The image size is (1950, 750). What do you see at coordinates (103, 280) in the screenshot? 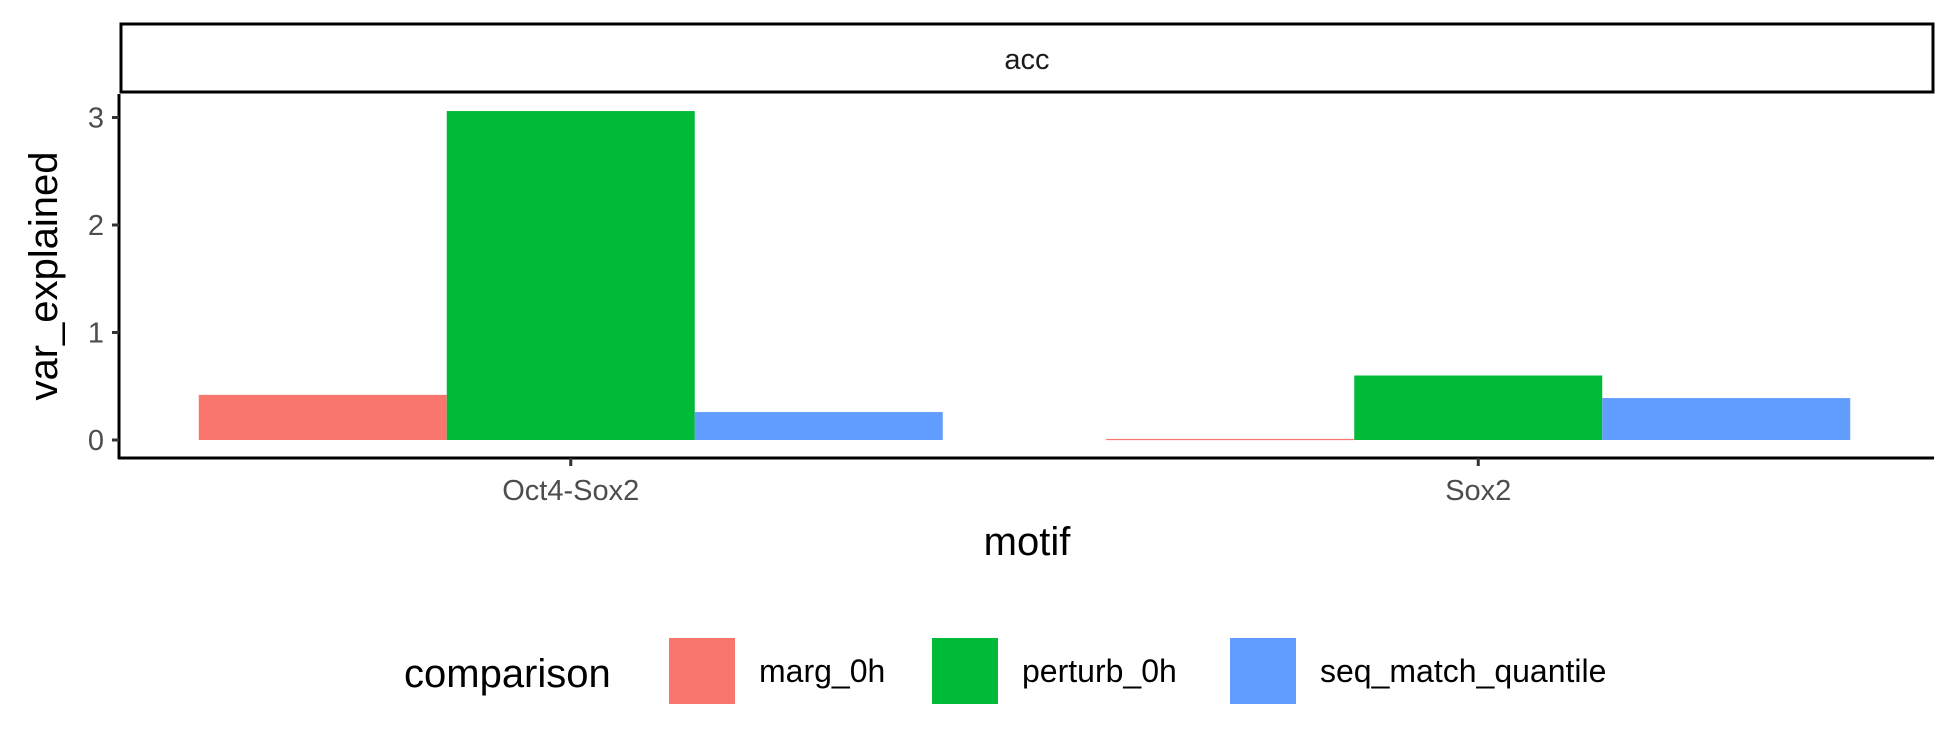
I see `y-ticks-group: 0 1 2 3` at bounding box center [103, 280].